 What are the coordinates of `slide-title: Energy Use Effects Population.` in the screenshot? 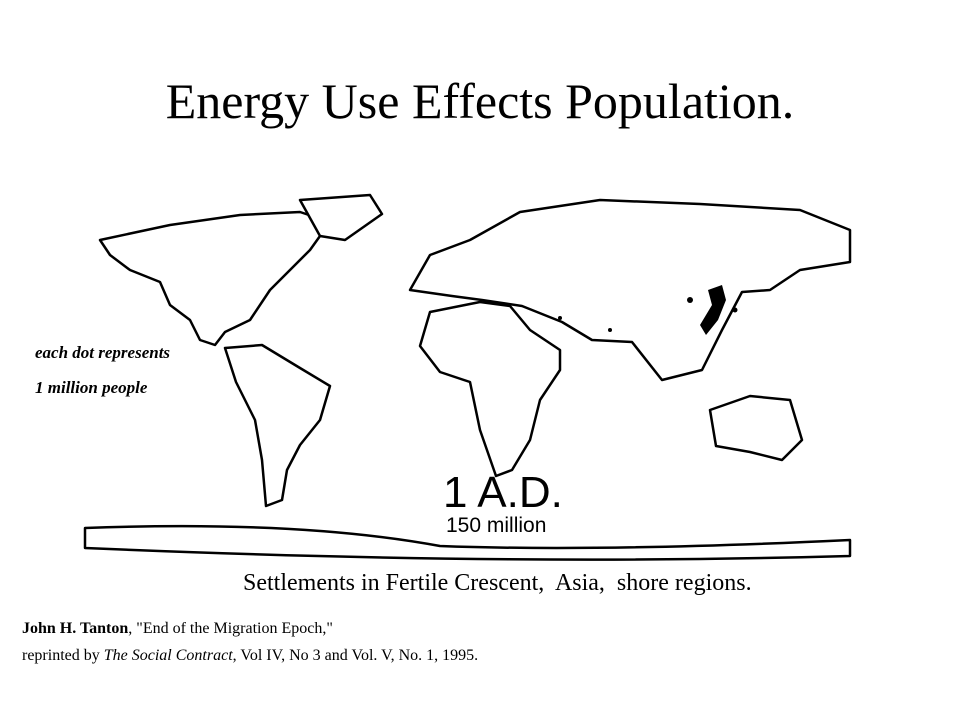 It's located at (480, 101).